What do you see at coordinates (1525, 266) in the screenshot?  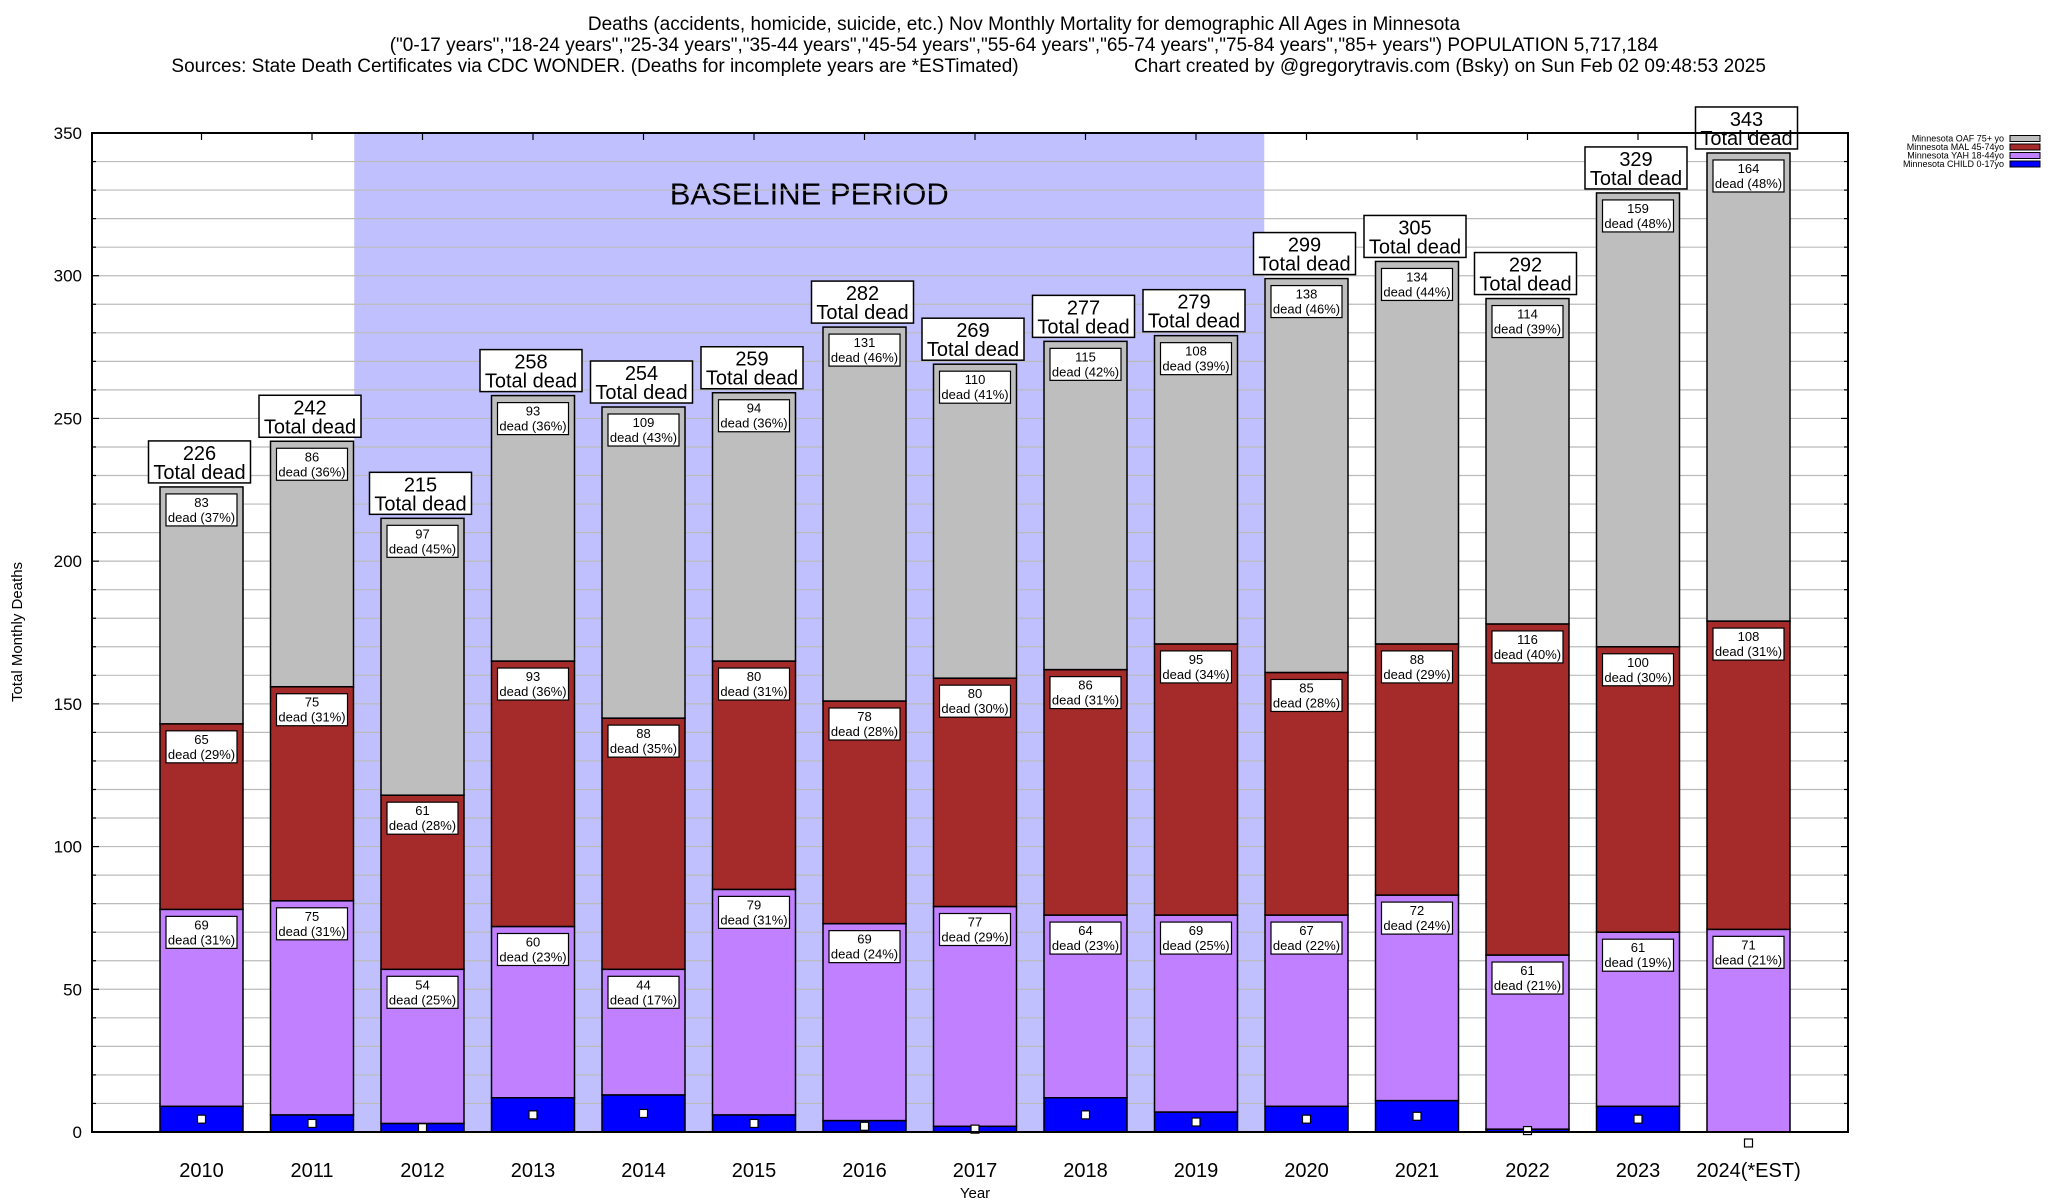 I see `total-value-label: 292` at bounding box center [1525, 266].